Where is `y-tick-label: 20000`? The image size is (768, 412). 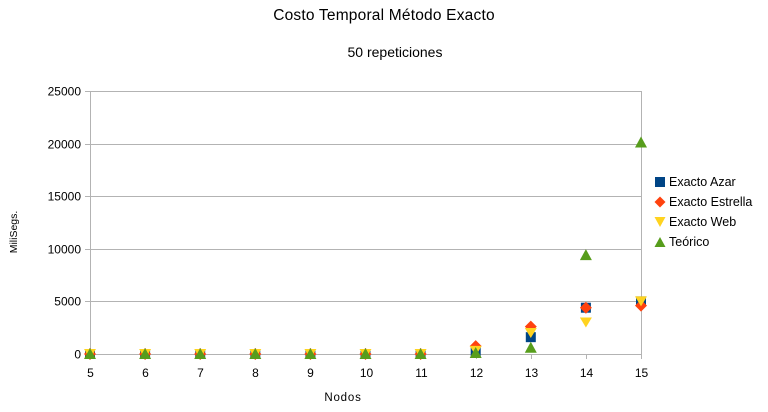 y-tick-label: 20000 is located at coordinates (65, 145).